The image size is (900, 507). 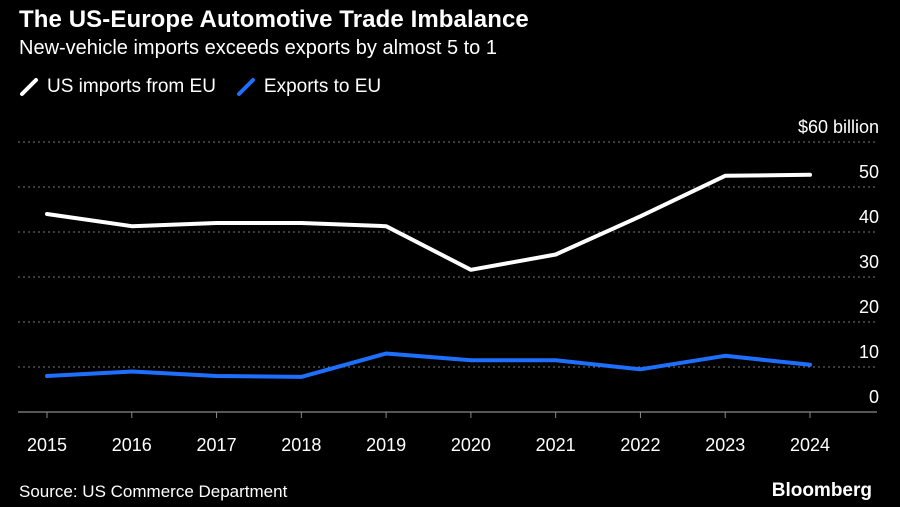 I want to click on y-tick-label: 0, so click(x=874, y=397).